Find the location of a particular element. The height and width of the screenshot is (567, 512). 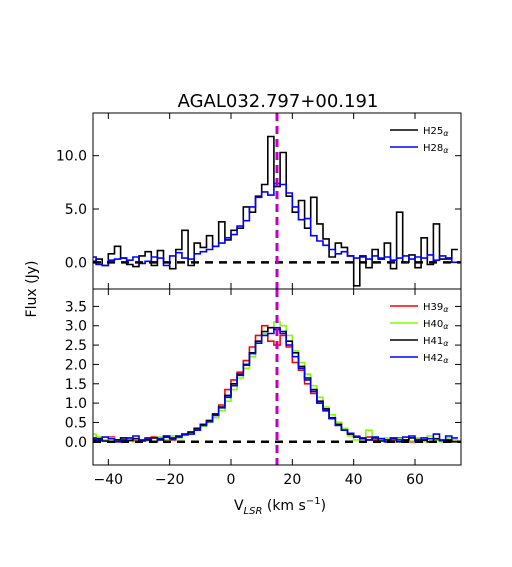

legend-label: H28α is located at coordinates (436, 149).